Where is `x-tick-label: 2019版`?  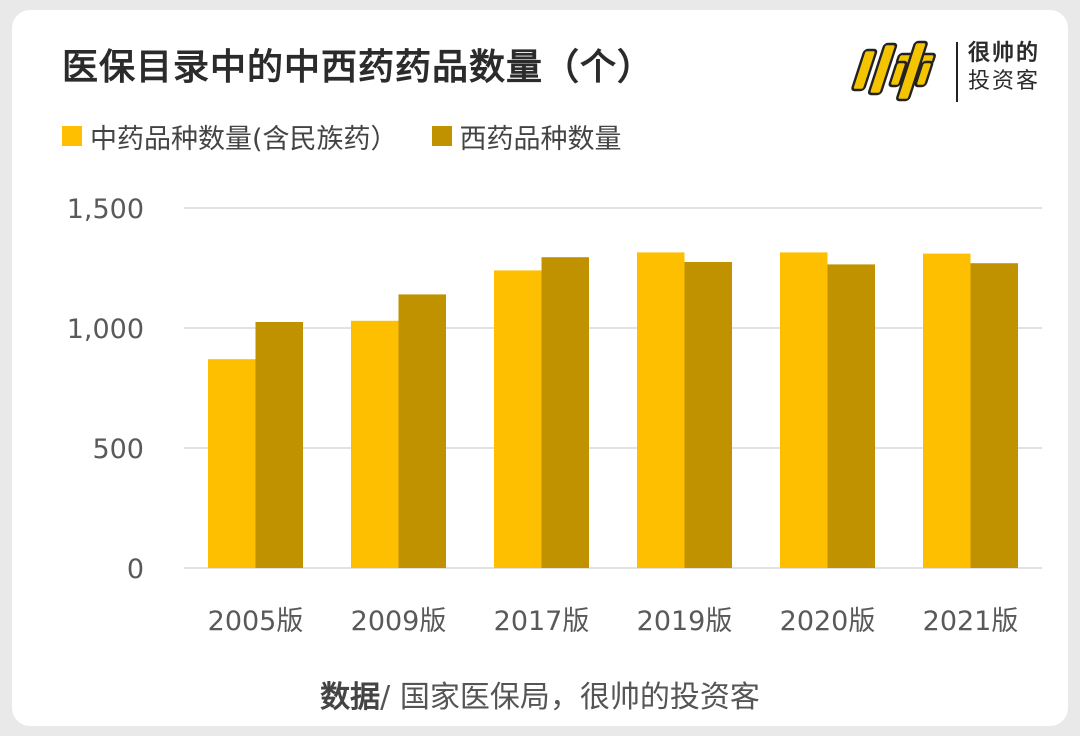
x-tick-label: 2019版 is located at coordinates (685, 621).